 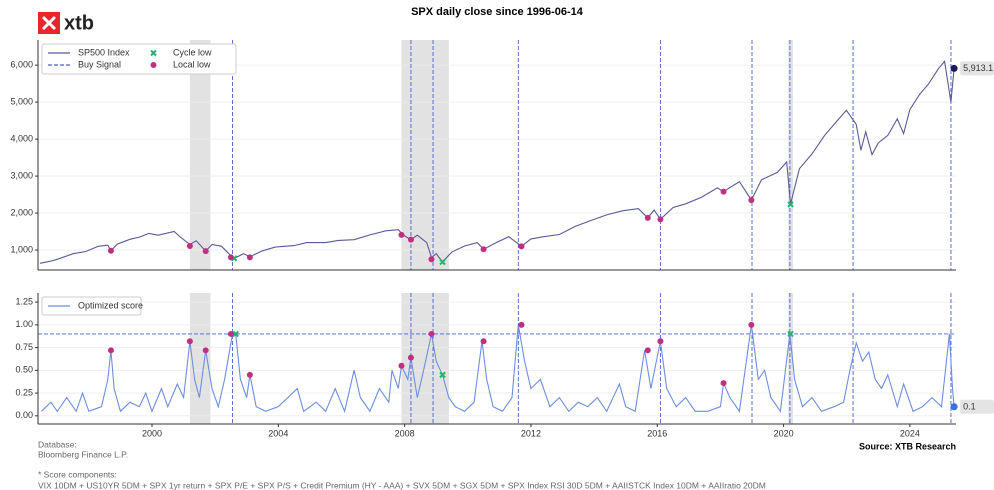 What do you see at coordinates (77, 474) in the screenshot?
I see `components-label: * Score components:` at bounding box center [77, 474].